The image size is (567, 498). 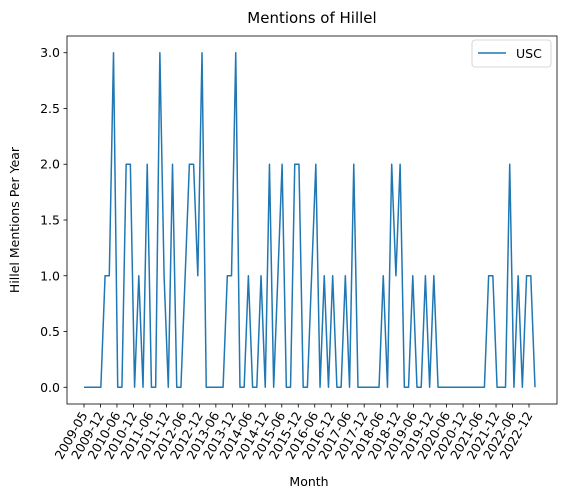 I want to click on x-axis-label: Month, so click(x=308, y=481).